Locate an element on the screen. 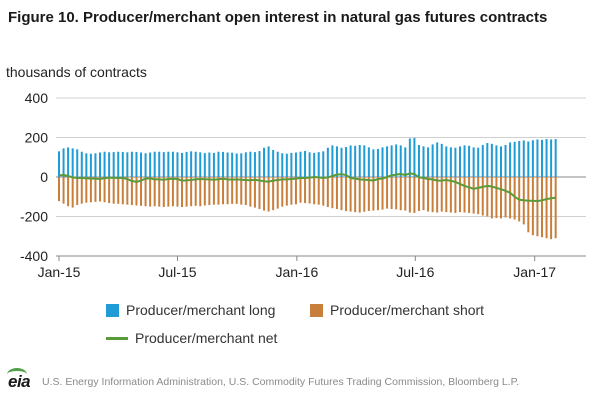 The height and width of the screenshot is (400, 600). legend-short-label: Producer/merchant short is located at coordinates (407, 310).